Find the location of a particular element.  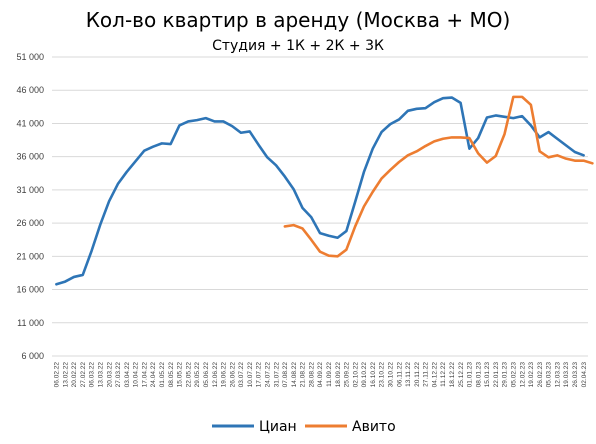

x-tick-label: 20.02.22 is located at coordinates (74, 375).